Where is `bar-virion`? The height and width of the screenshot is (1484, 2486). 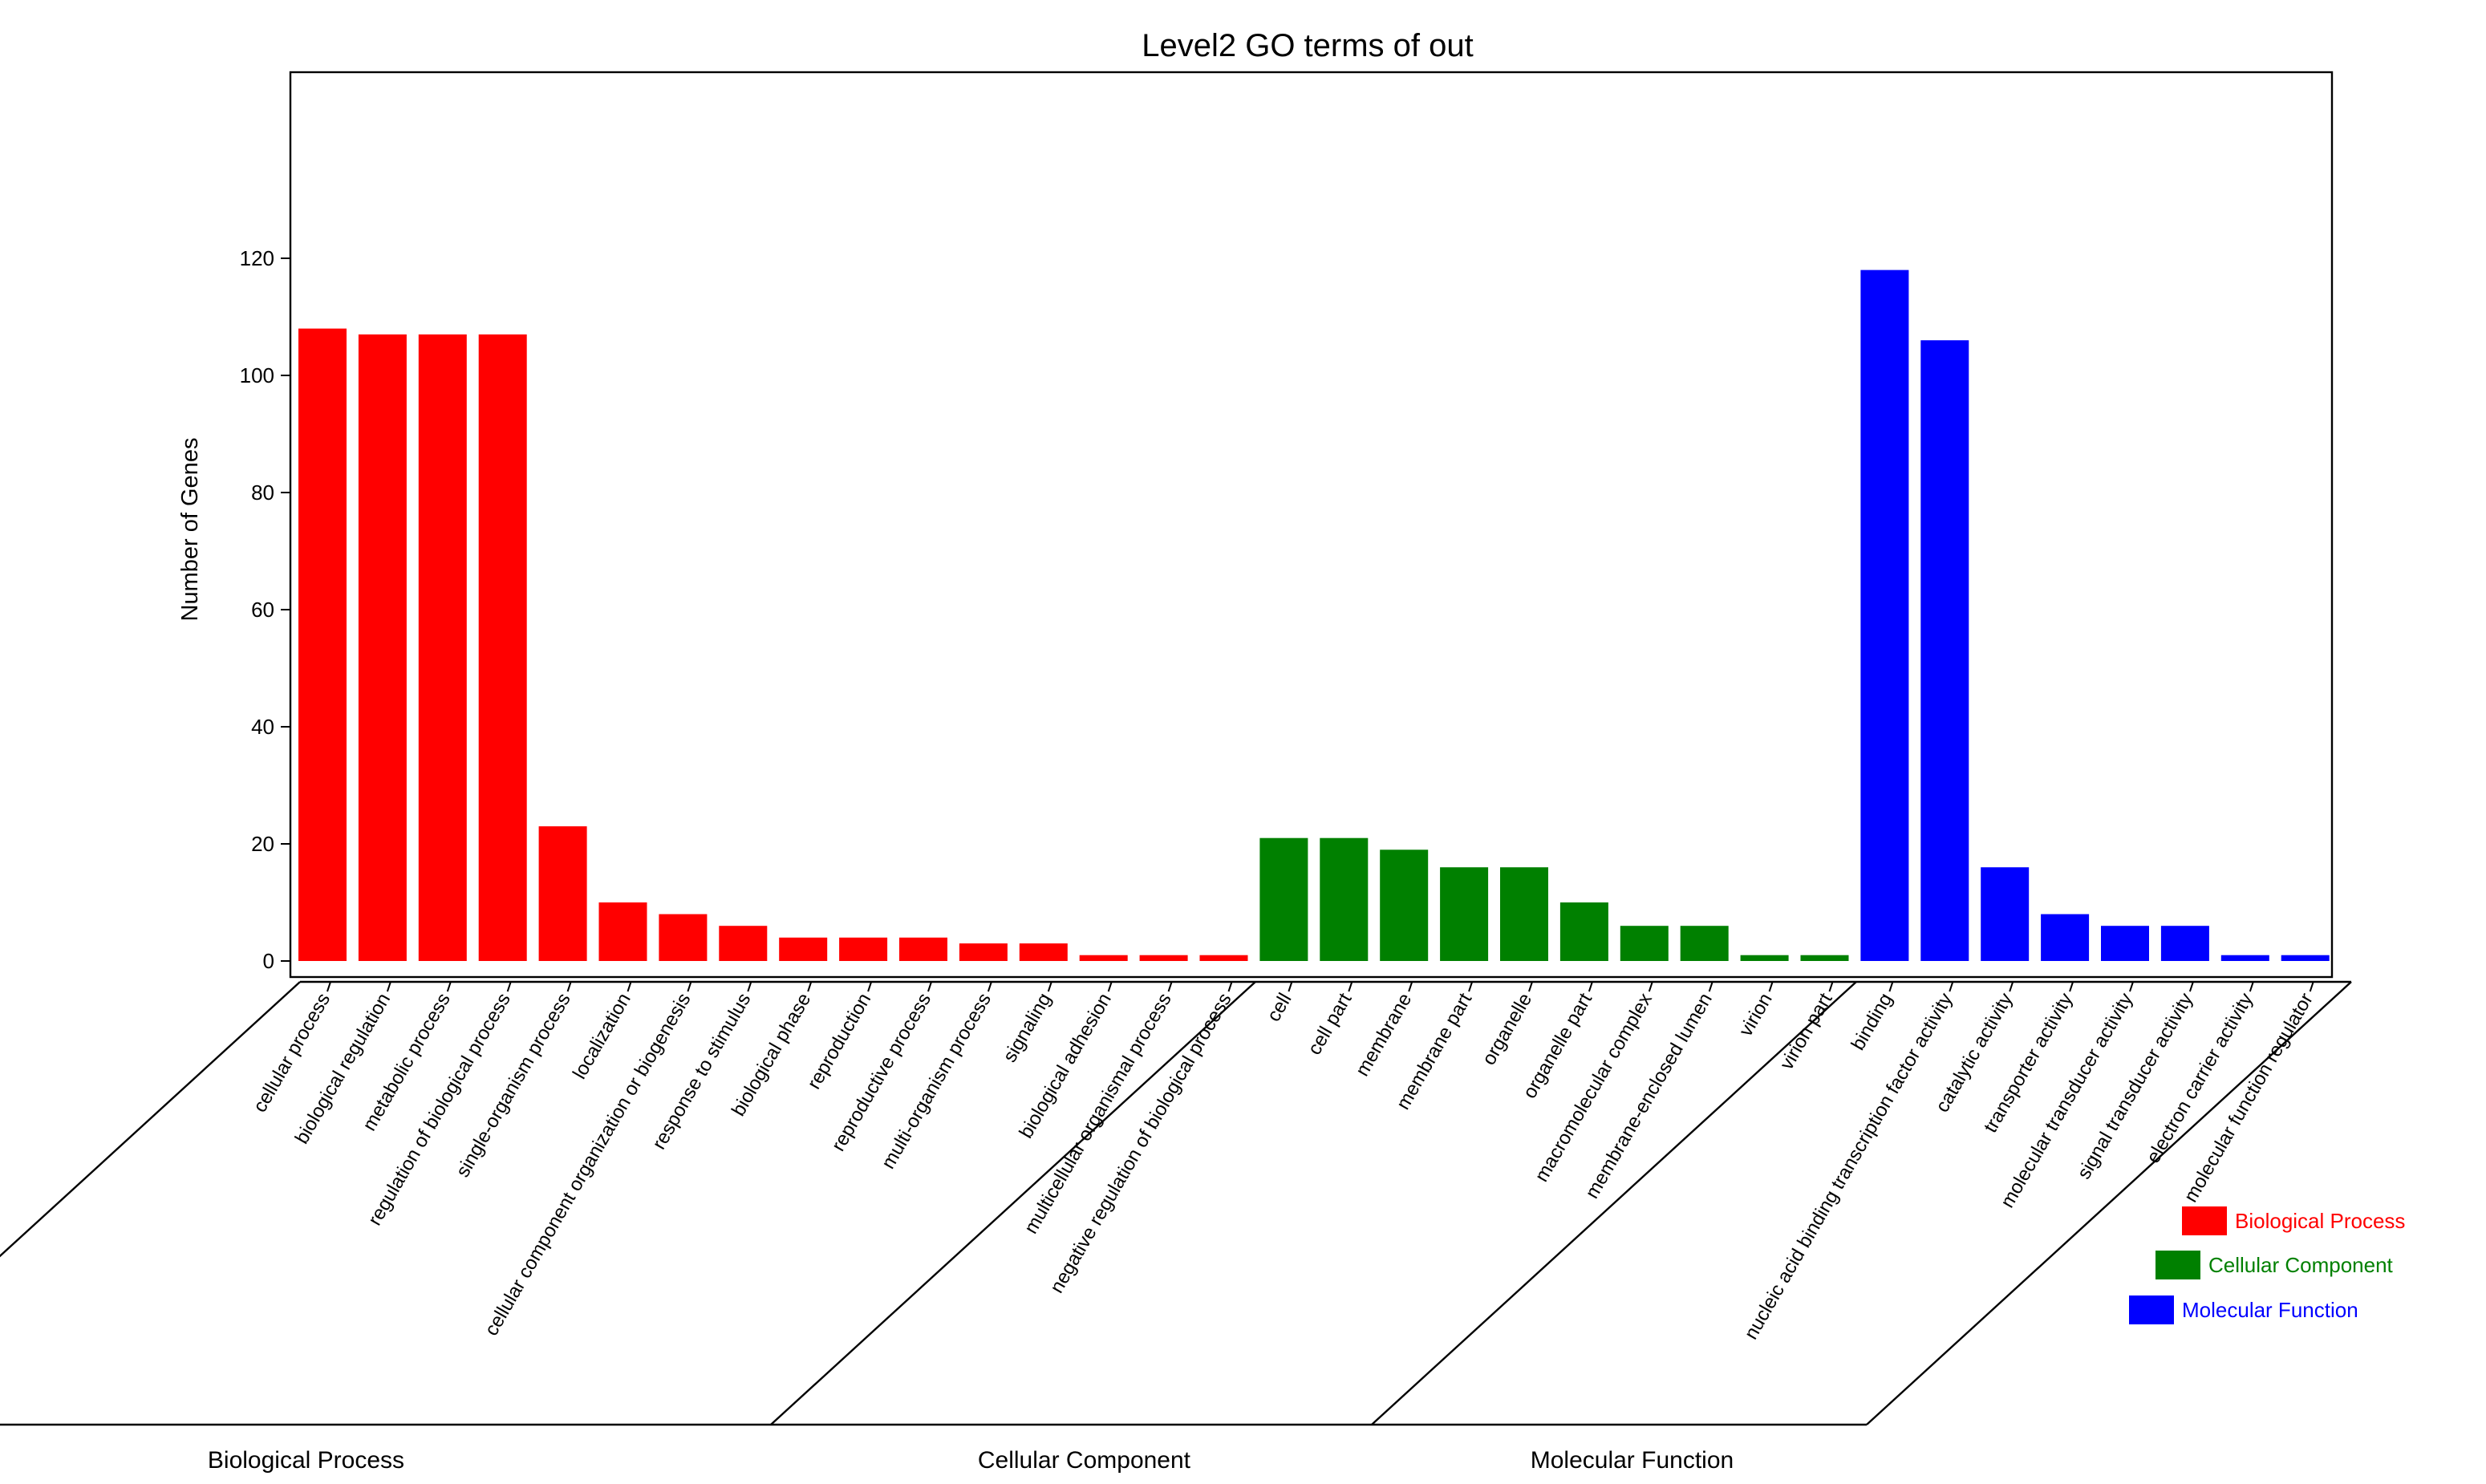 bar-virion is located at coordinates (1764, 958).